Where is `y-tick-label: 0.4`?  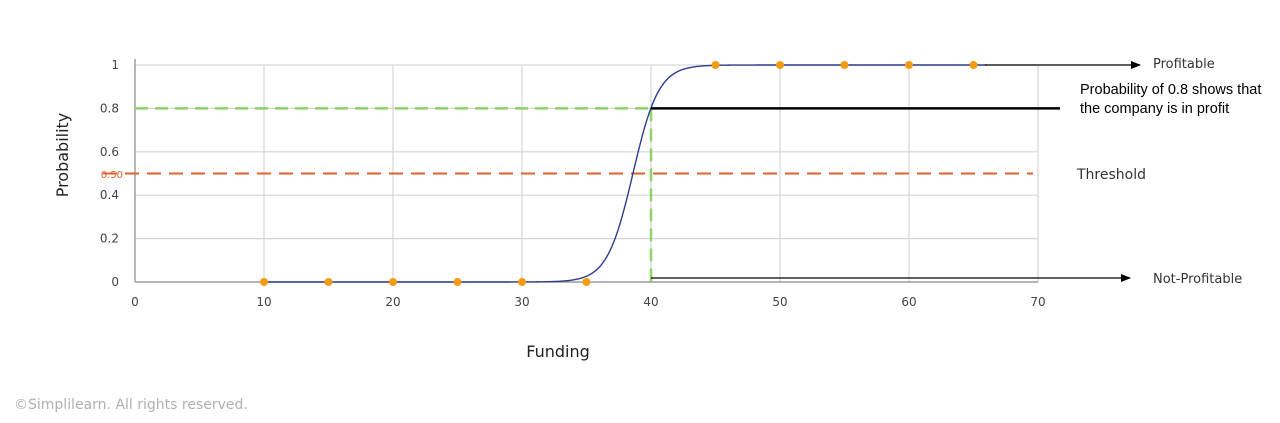
y-tick-label: 0.4 is located at coordinates (109, 195).